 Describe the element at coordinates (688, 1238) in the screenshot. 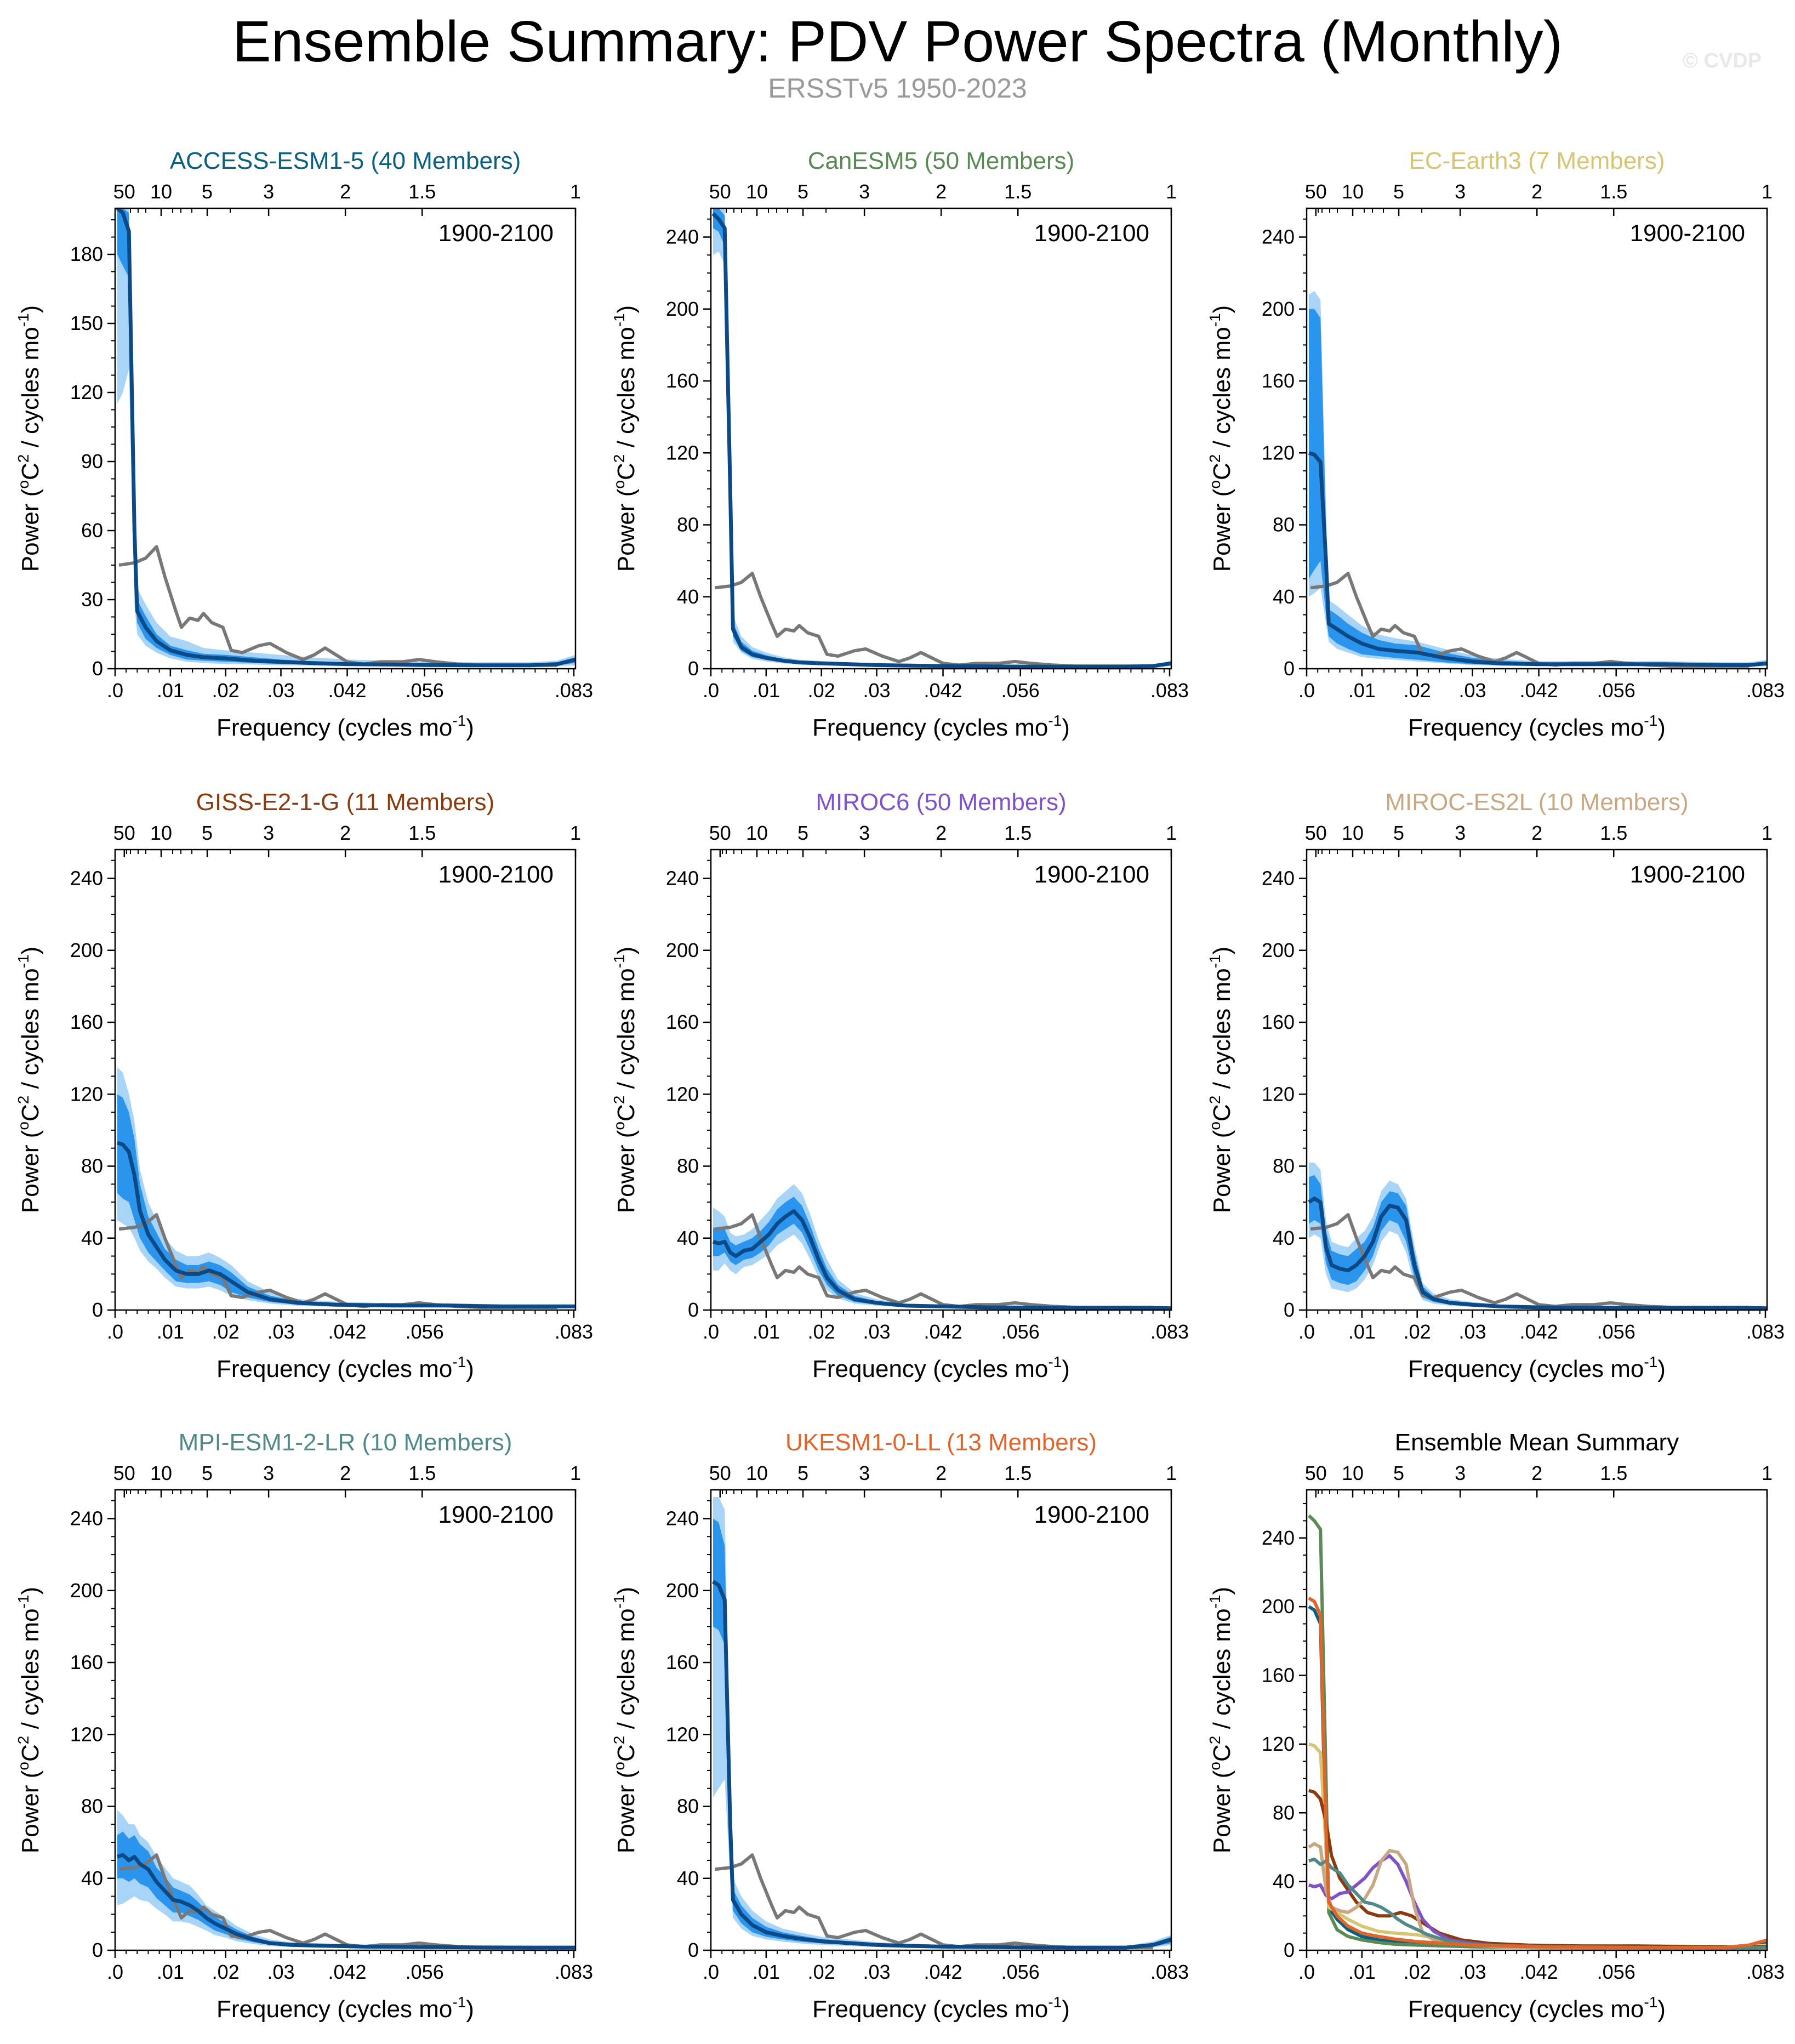

I see `y-tick-label: 40` at that location.